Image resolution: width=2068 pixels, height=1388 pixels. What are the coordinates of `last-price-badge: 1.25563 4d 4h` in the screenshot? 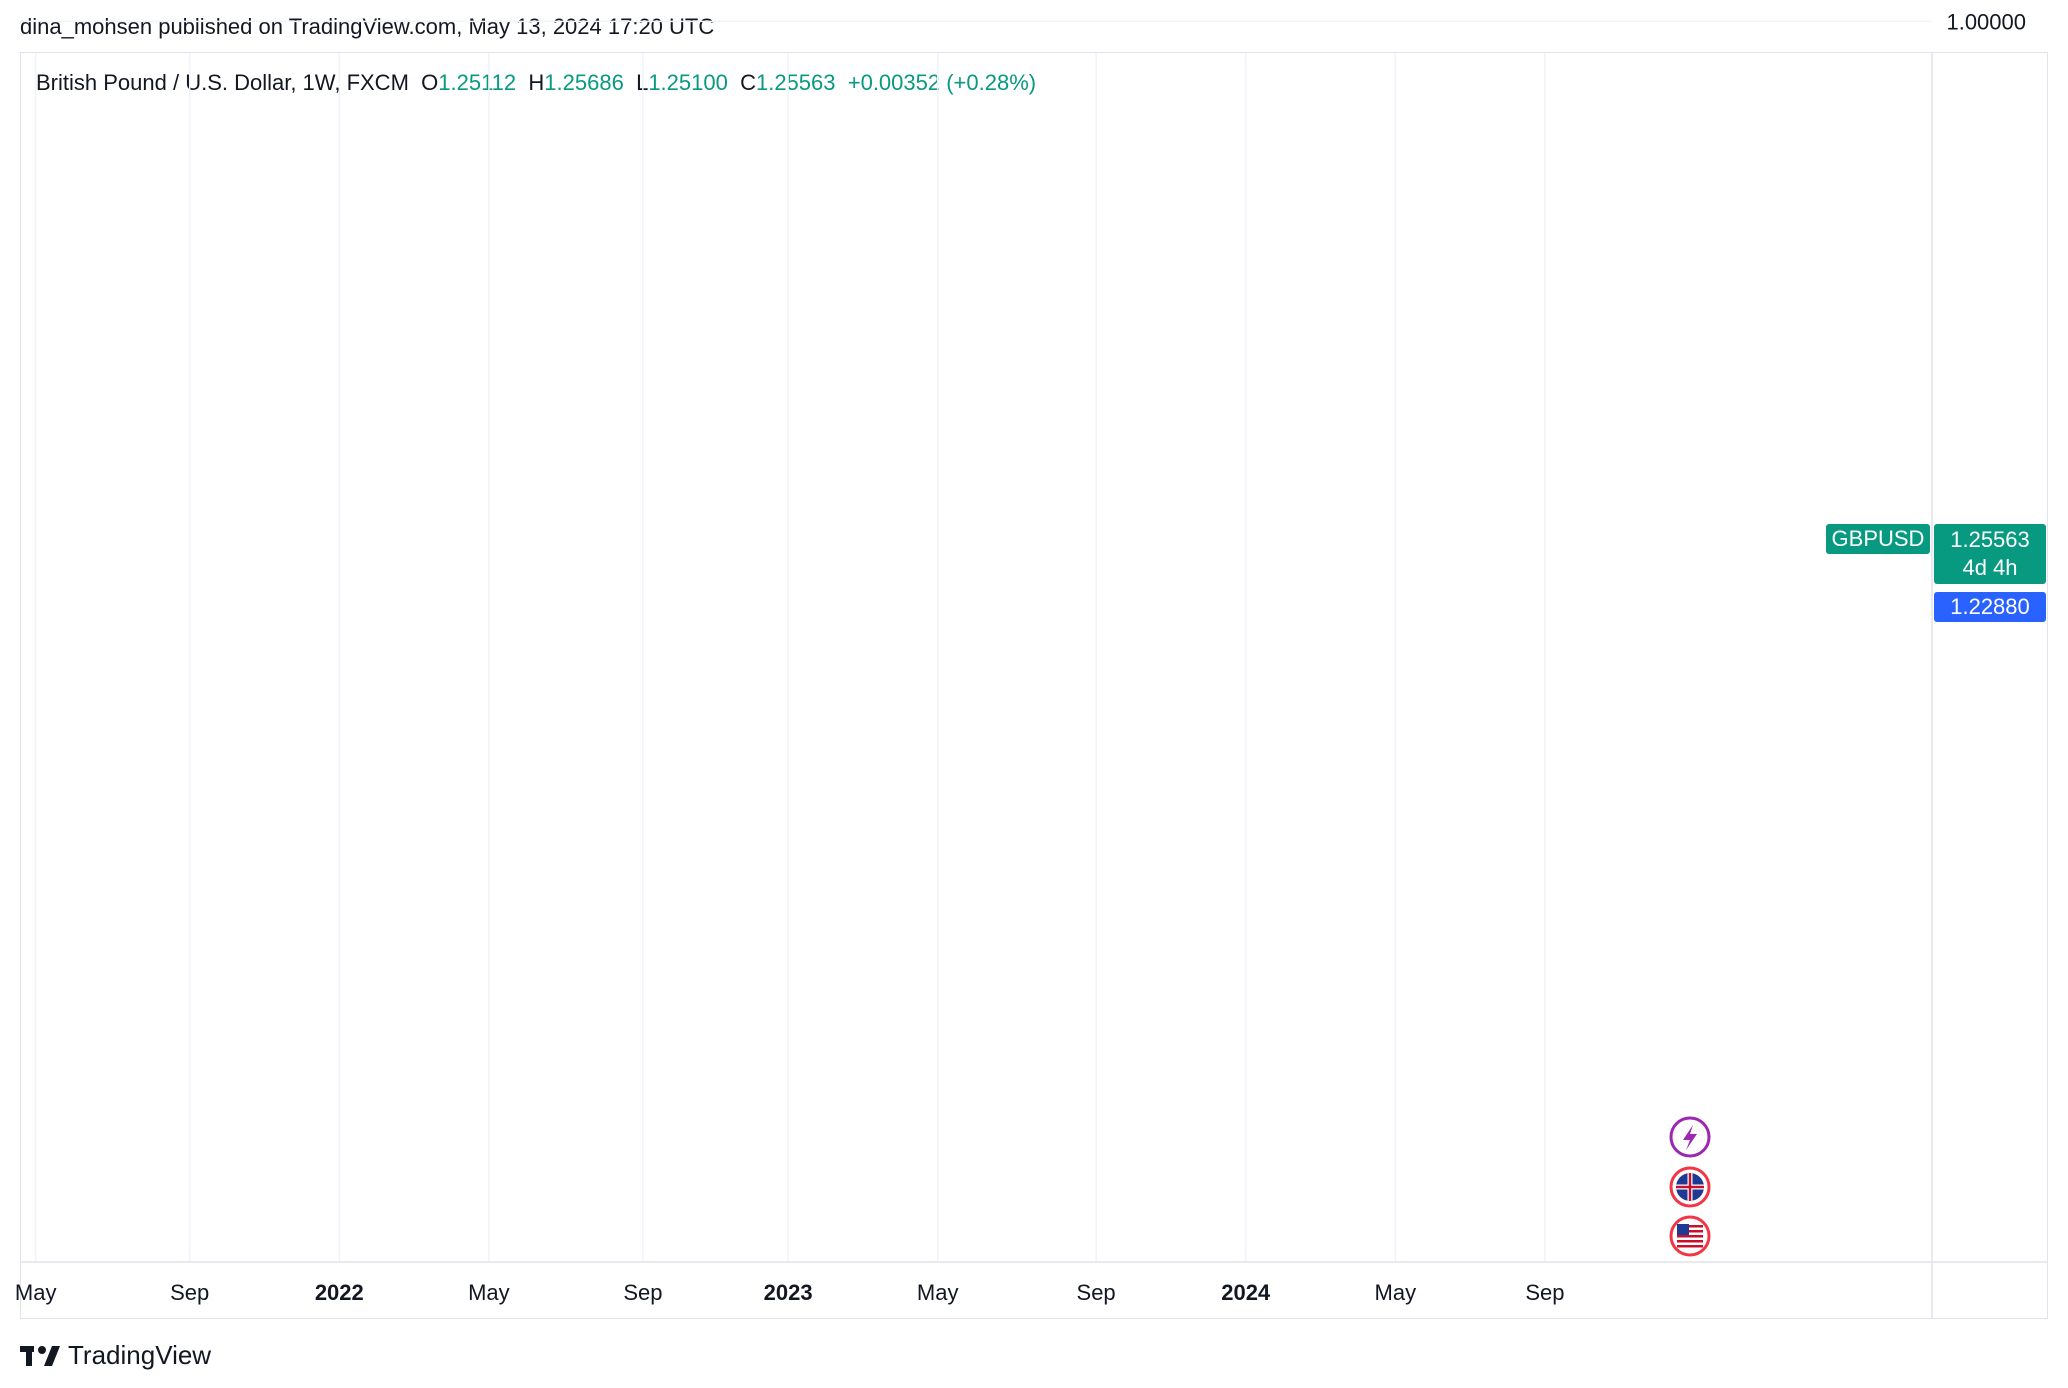 It's located at (1990, 554).